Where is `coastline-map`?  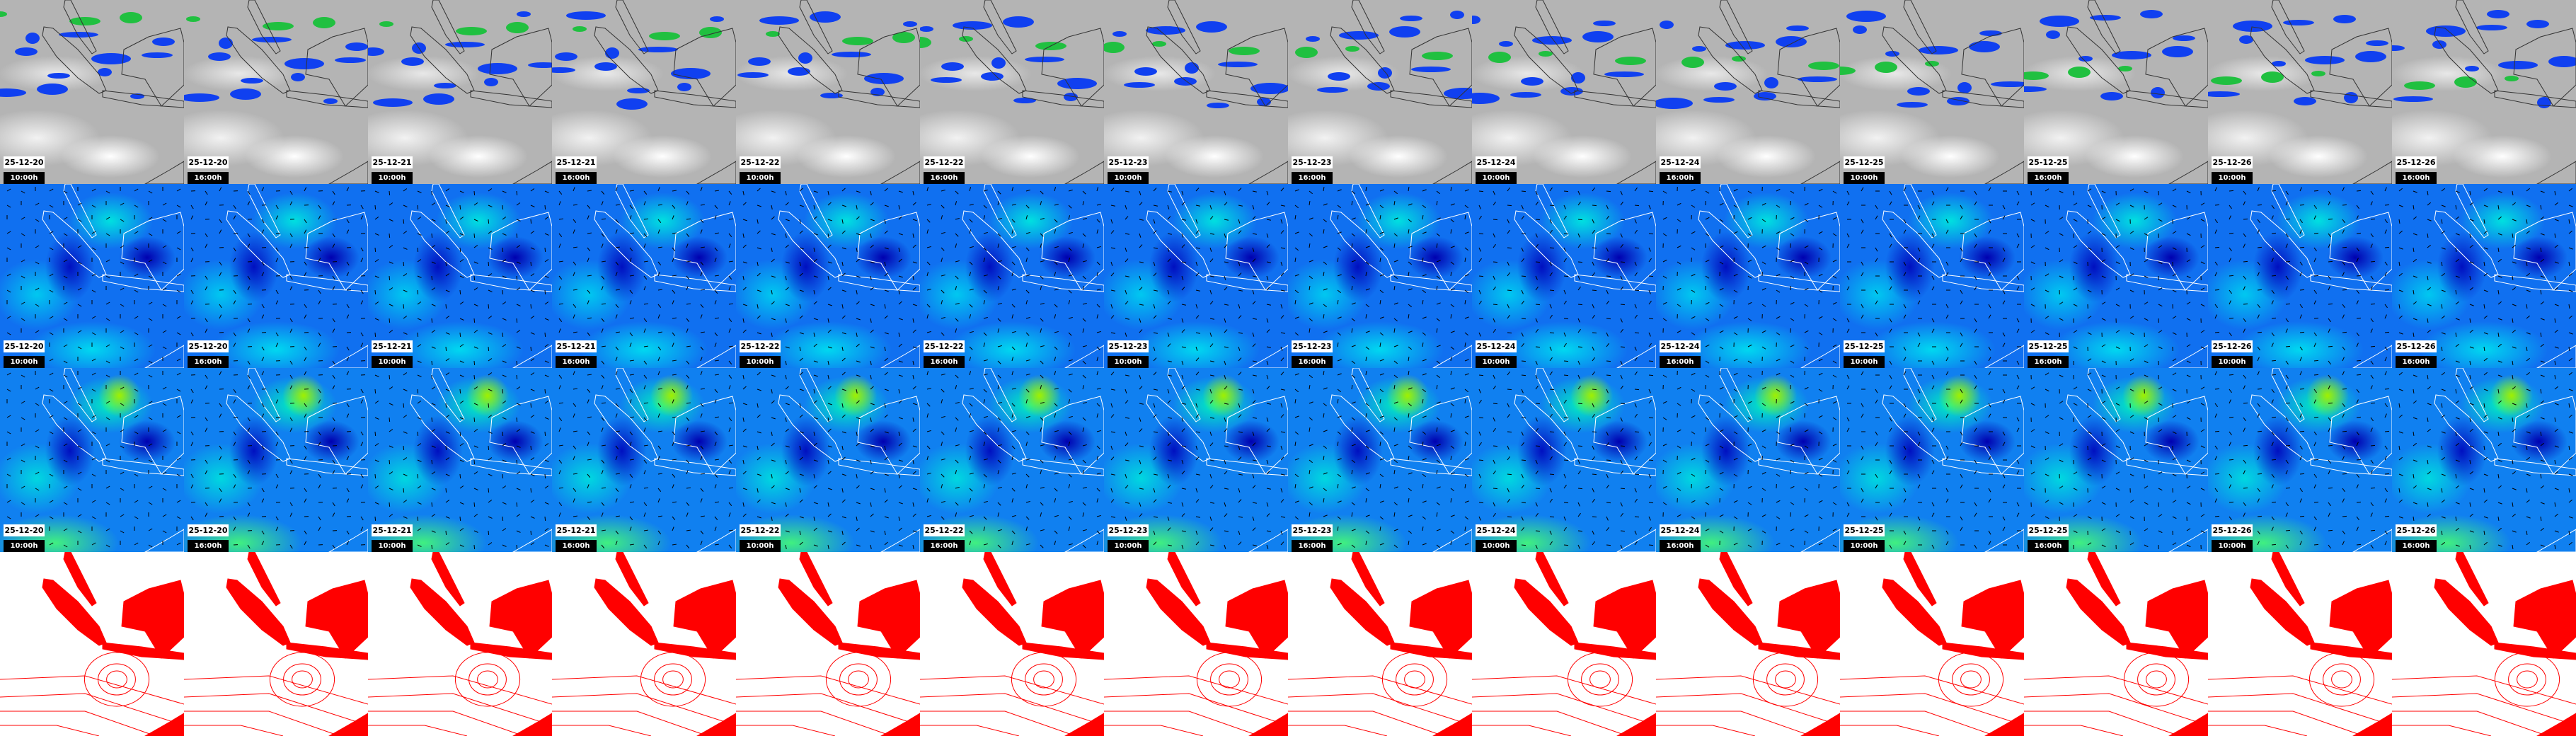
coastline-map is located at coordinates (95, 460).